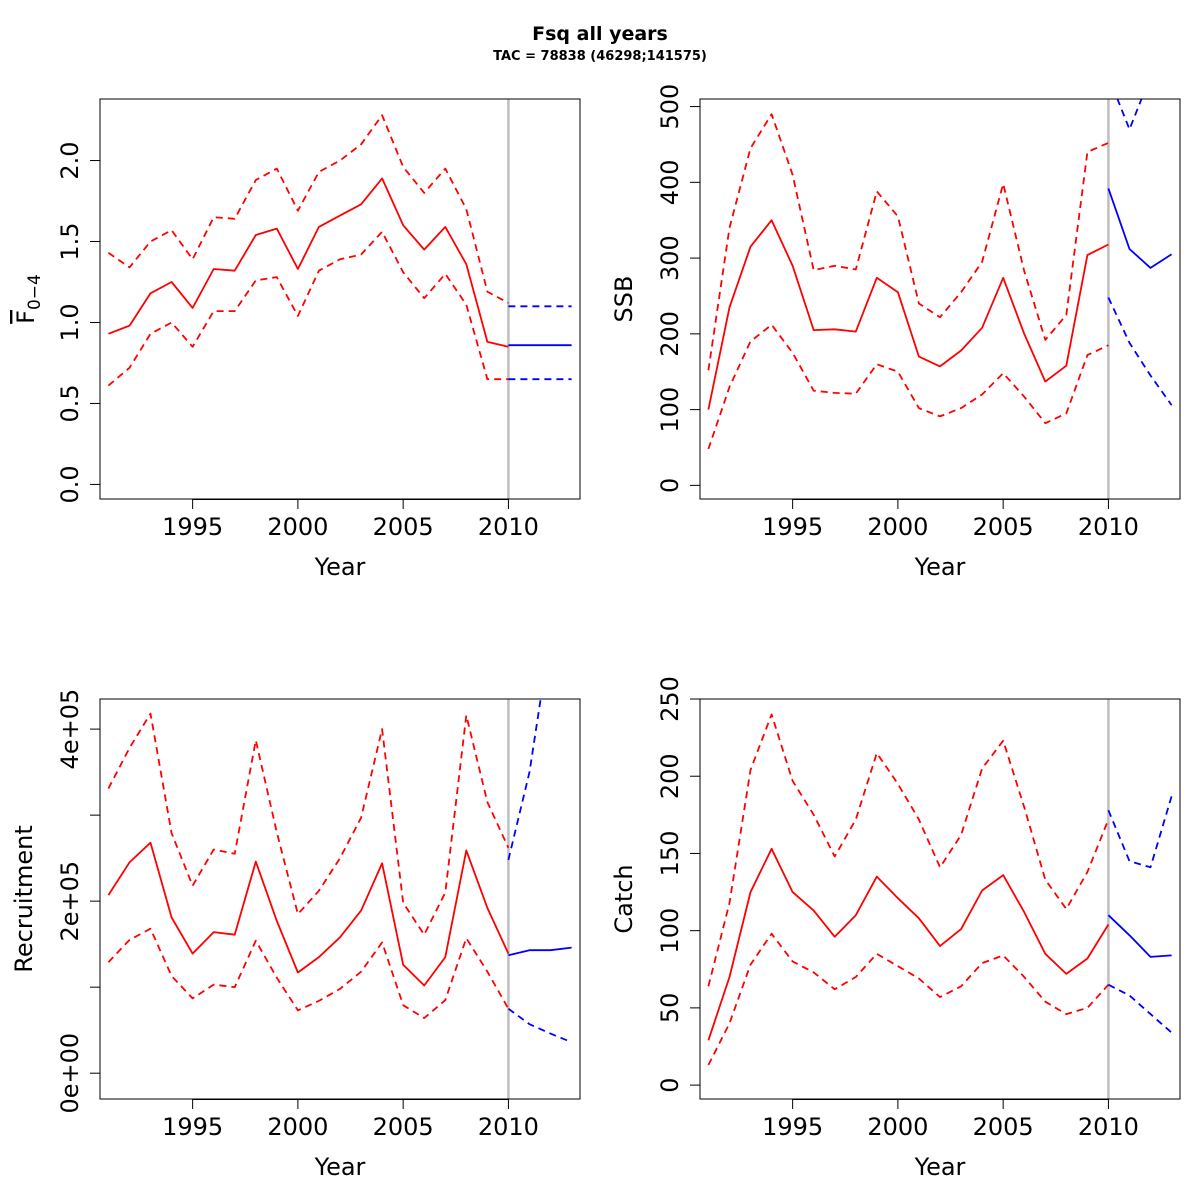 This screenshot has height=1200, width=1200. Describe the element at coordinates (28, 299) in the screenshot. I see `y-axis-label: F0−4` at that location.